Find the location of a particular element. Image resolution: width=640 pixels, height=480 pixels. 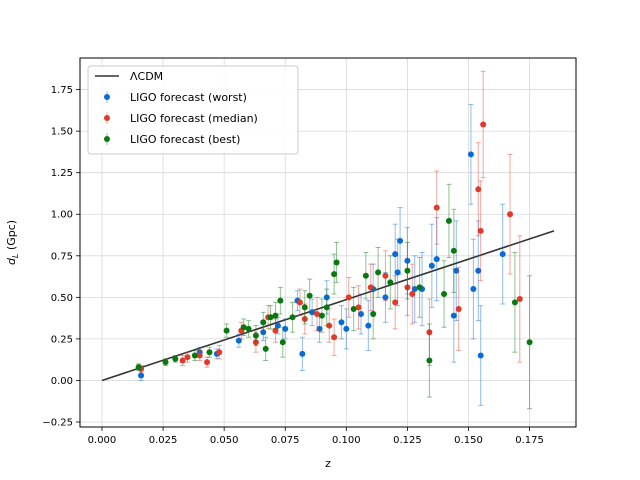

x-tick-label: 0.025 is located at coordinates (163, 440).